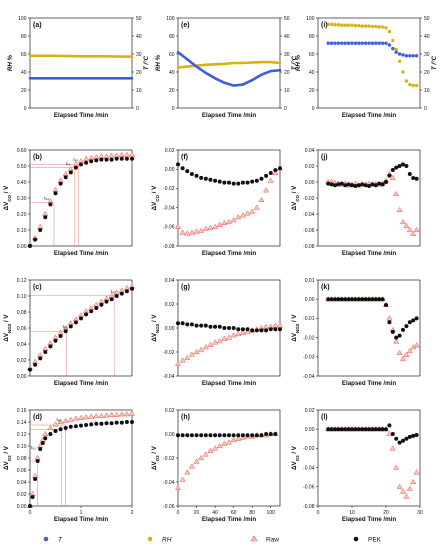 The height and width of the screenshot is (550, 440). Describe the element at coordinates (7, 197) in the screenshot. I see `y-axis-title: ΔVCO / V` at that location.